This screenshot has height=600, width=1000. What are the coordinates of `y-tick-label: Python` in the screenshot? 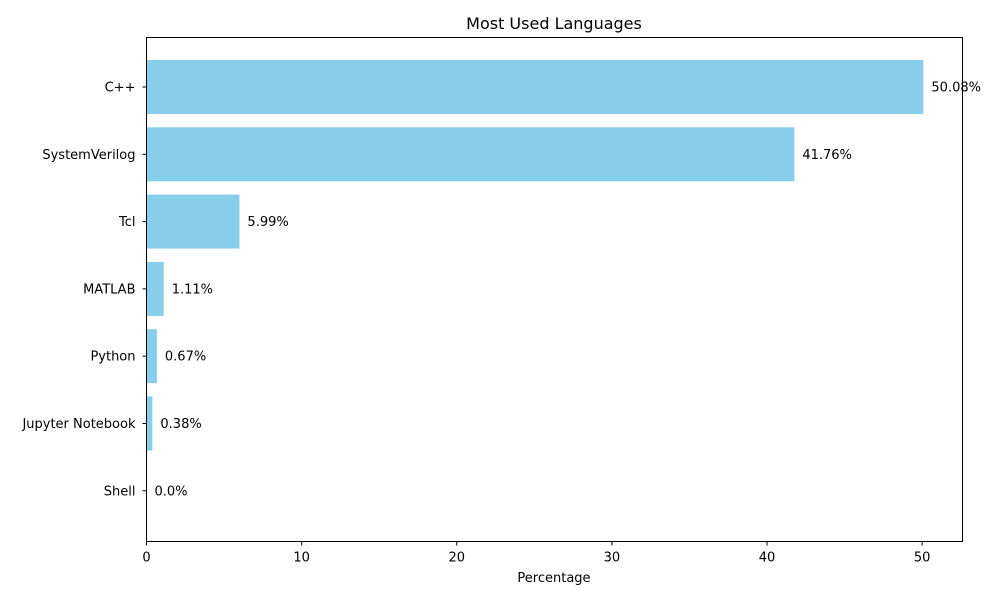 It's located at (112, 357).